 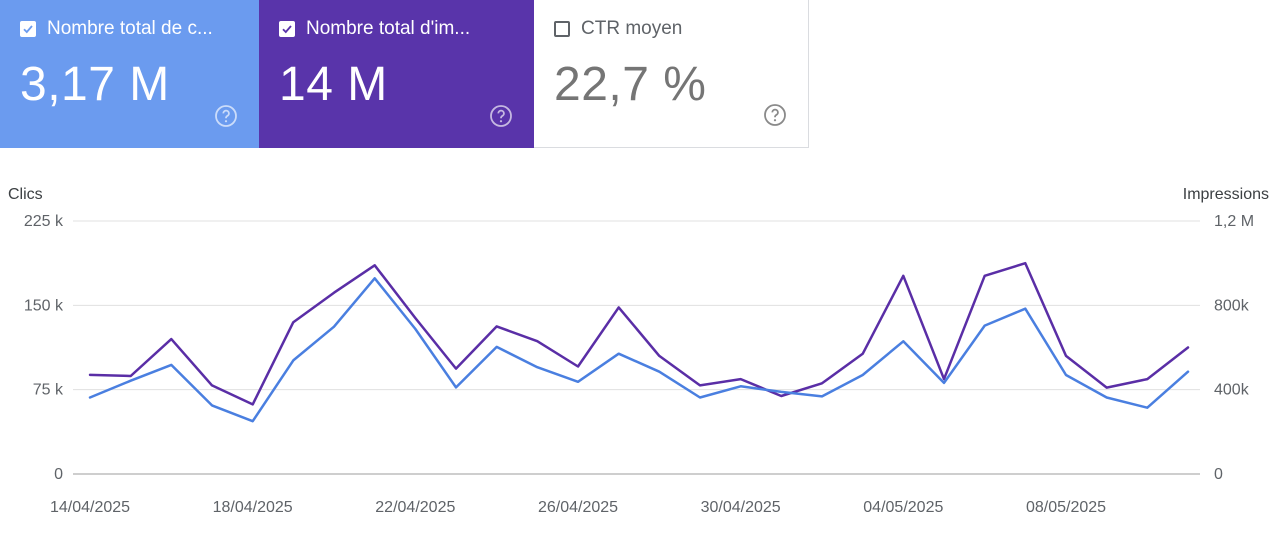 I want to click on x-axis-tick-label: 22/04/2025, so click(x=415, y=507).